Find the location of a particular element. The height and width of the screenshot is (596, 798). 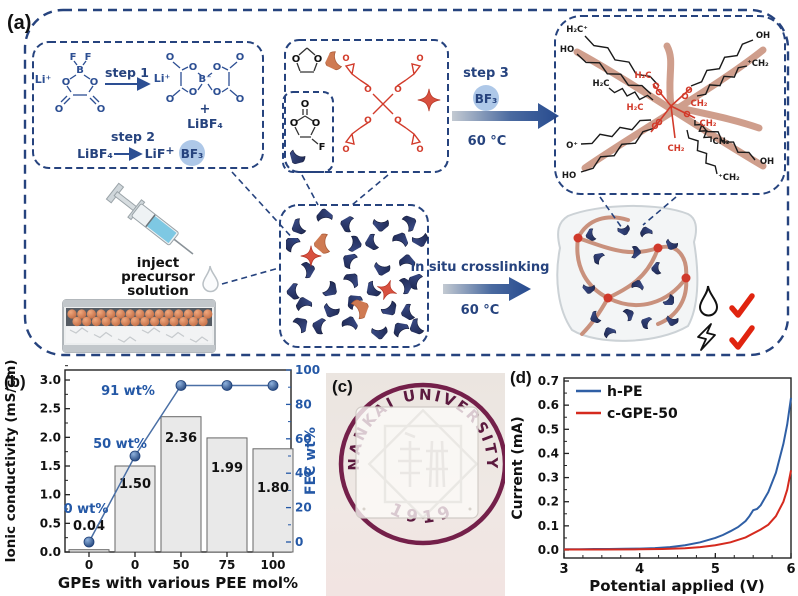

wt-annotation: 50 wt% is located at coordinates (120, 444).